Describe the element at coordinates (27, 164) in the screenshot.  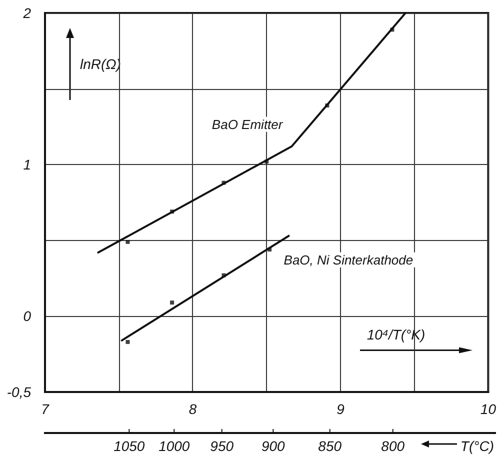
I see `y-tick-label: 1` at that location.